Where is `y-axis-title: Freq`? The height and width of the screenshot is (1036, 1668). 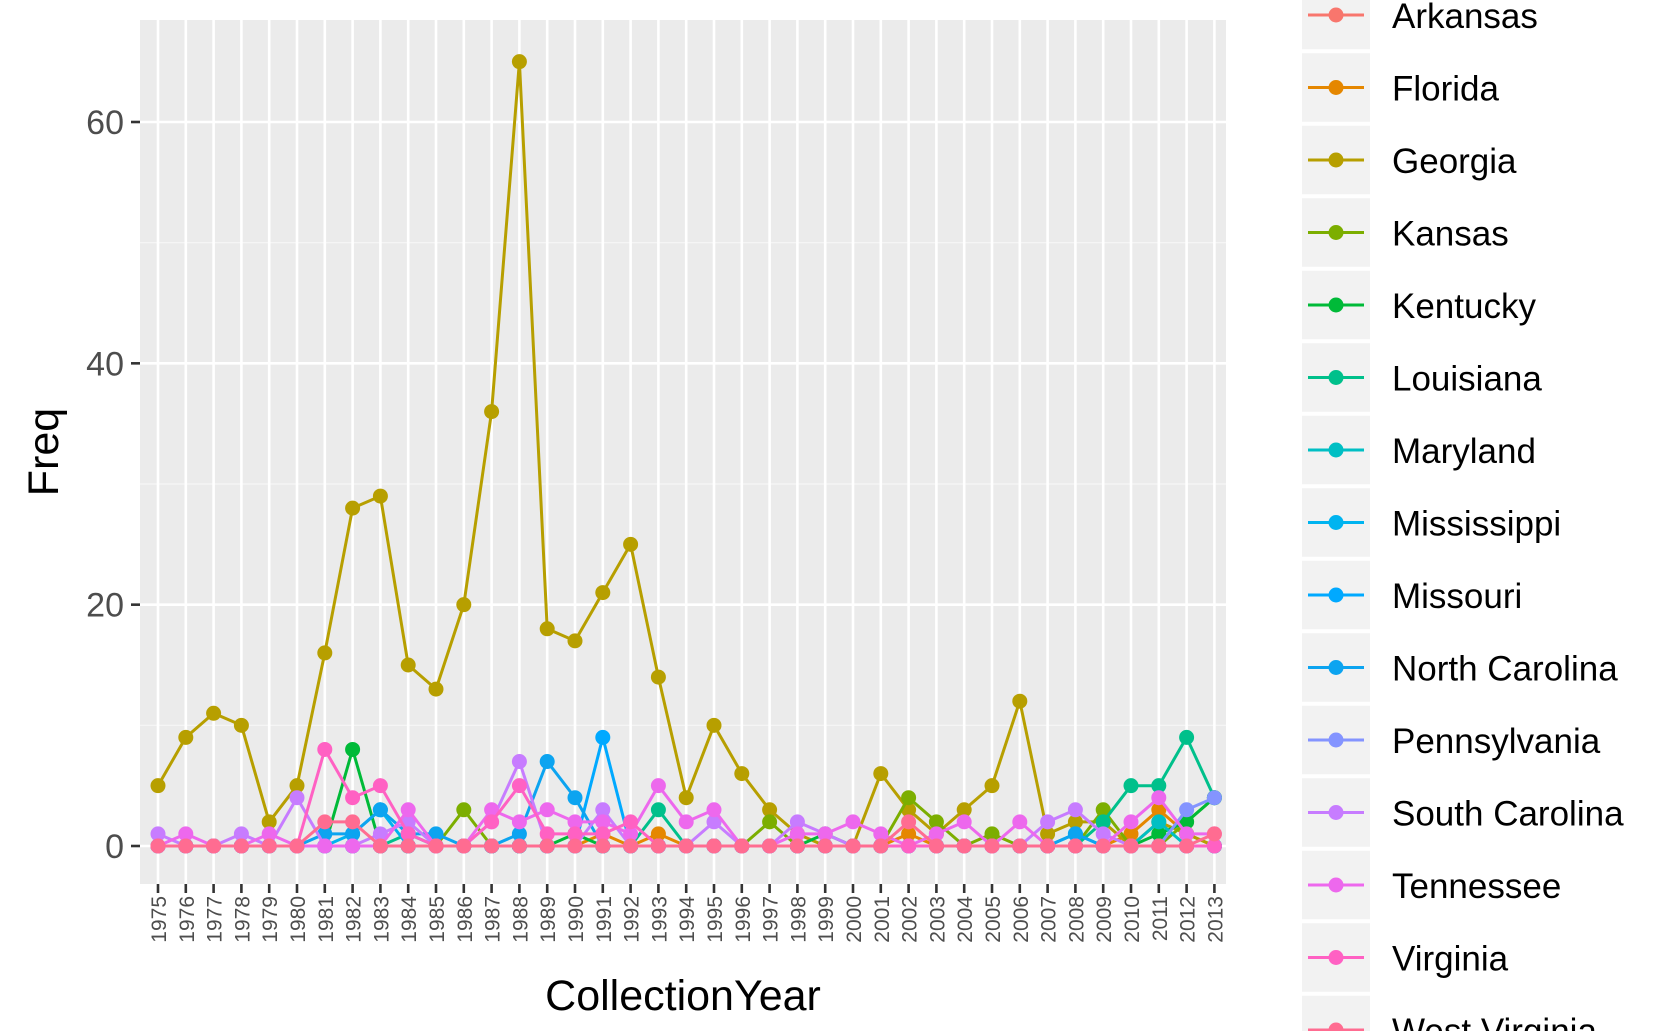
y-axis-title: Freq is located at coordinates (44, 452).